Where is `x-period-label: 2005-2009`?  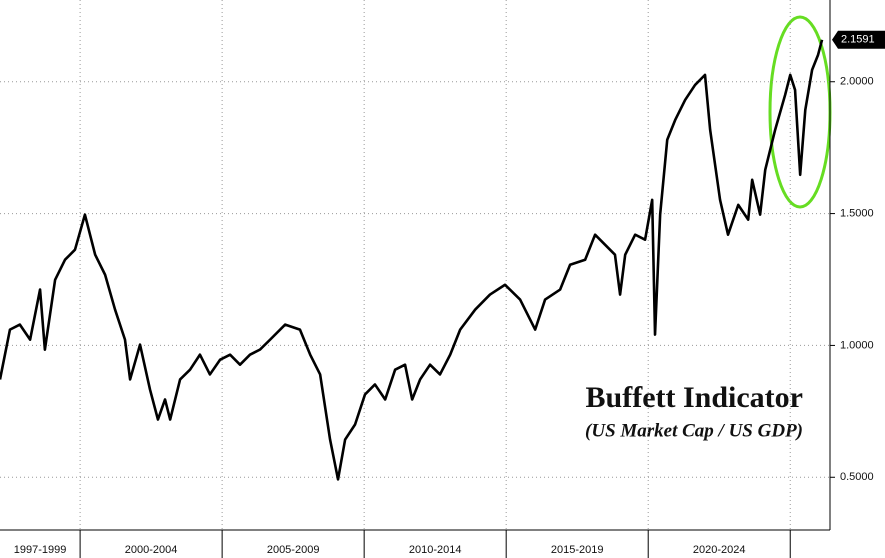
x-period-label: 2005-2009 is located at coordinates (293, 550).